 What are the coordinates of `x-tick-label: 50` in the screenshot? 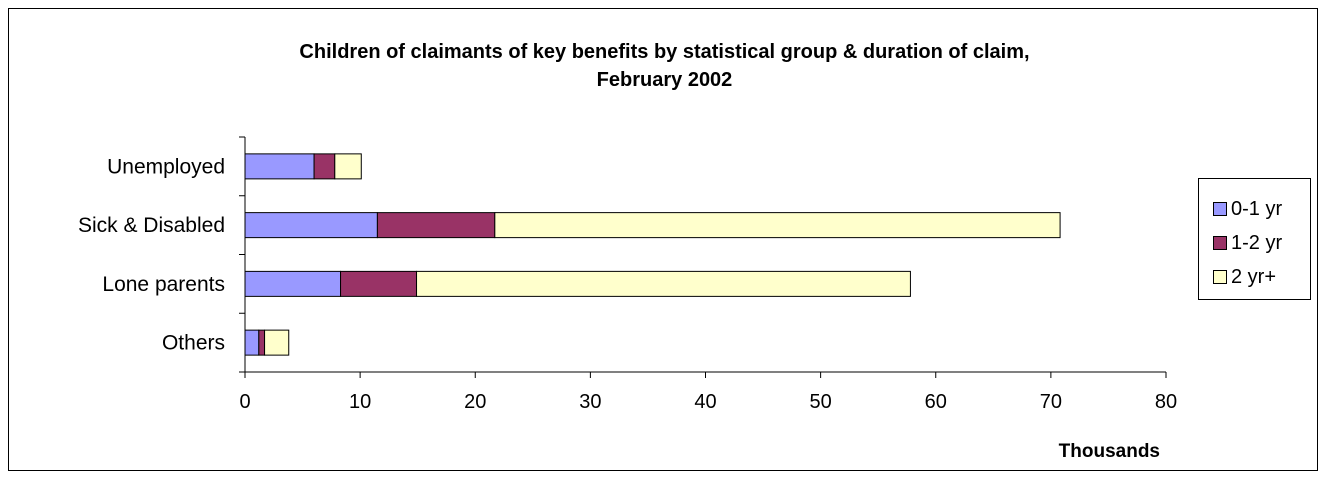 It's located at (821, 402).